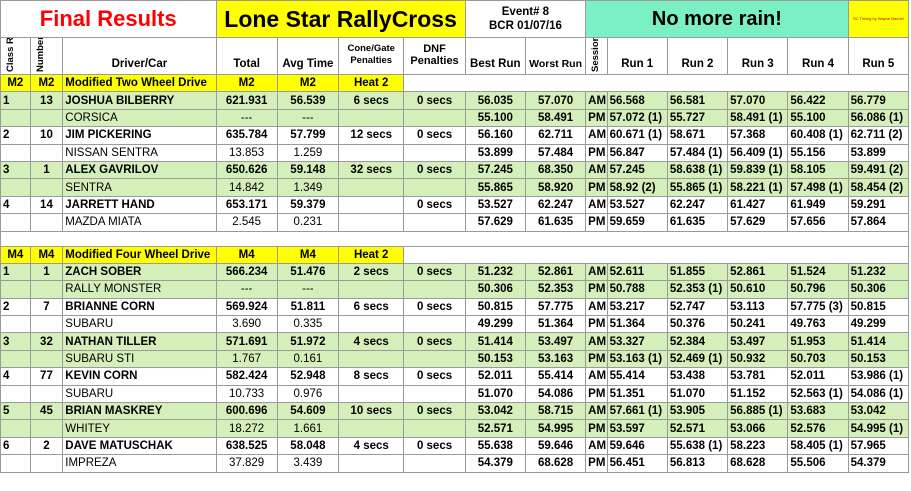 The width and height of the screenshot is (911, 491). I want to click on run-5: 50.815, so click(878, 307).